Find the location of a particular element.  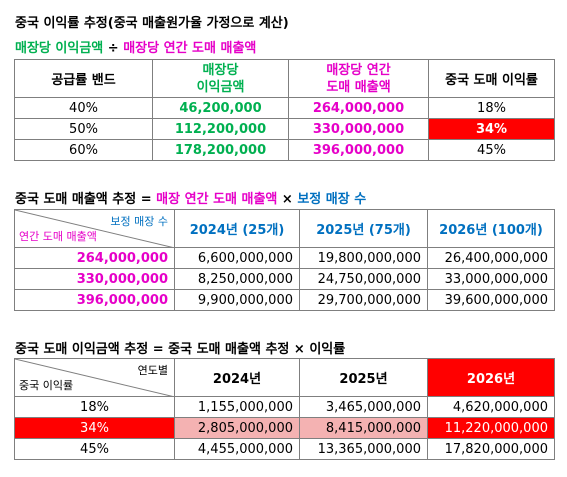

value-cell: 39,600,000,000 is located at coordinates (491, 300).